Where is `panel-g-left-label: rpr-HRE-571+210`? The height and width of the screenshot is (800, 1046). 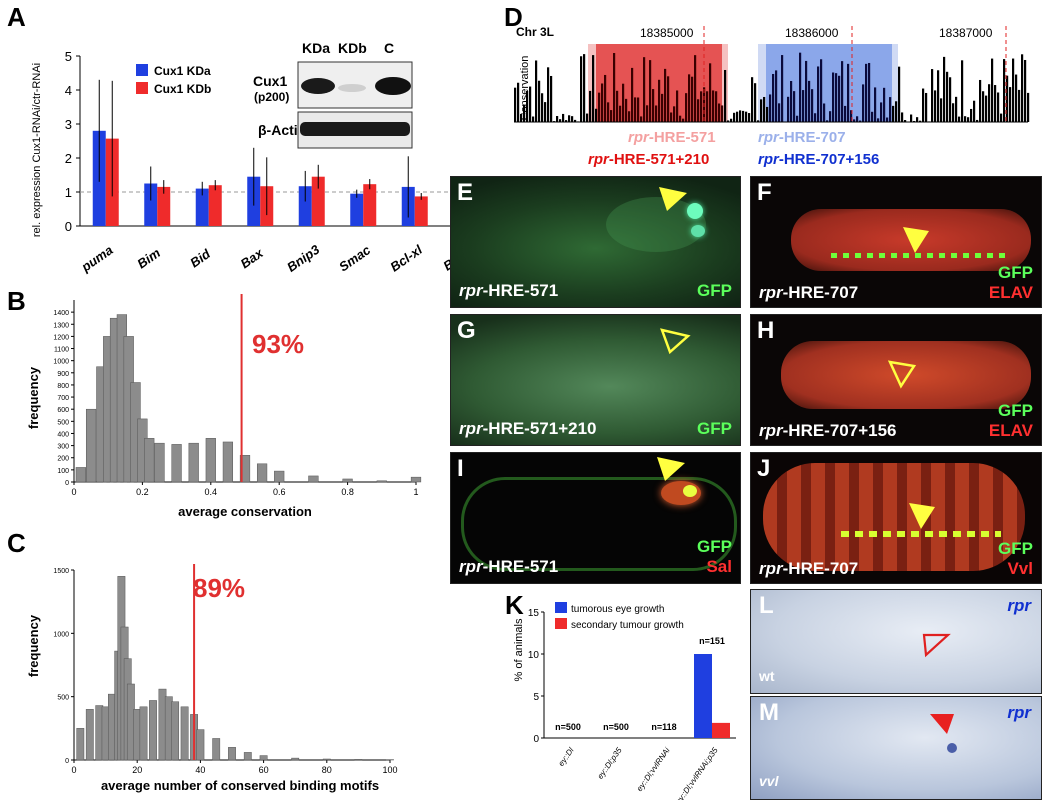 panel-g-left-label: rpr-HRE-571+210 is located at coordinates (528, 428).